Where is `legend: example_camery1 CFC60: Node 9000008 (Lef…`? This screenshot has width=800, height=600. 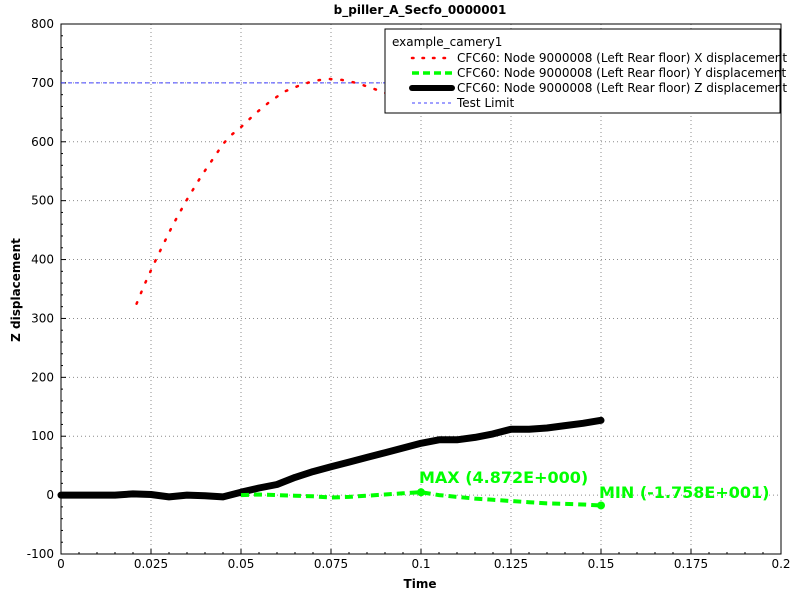
legend: example_camery1 CFC60: Node 9000008 (Lef… is located at coordinates (585, 71).